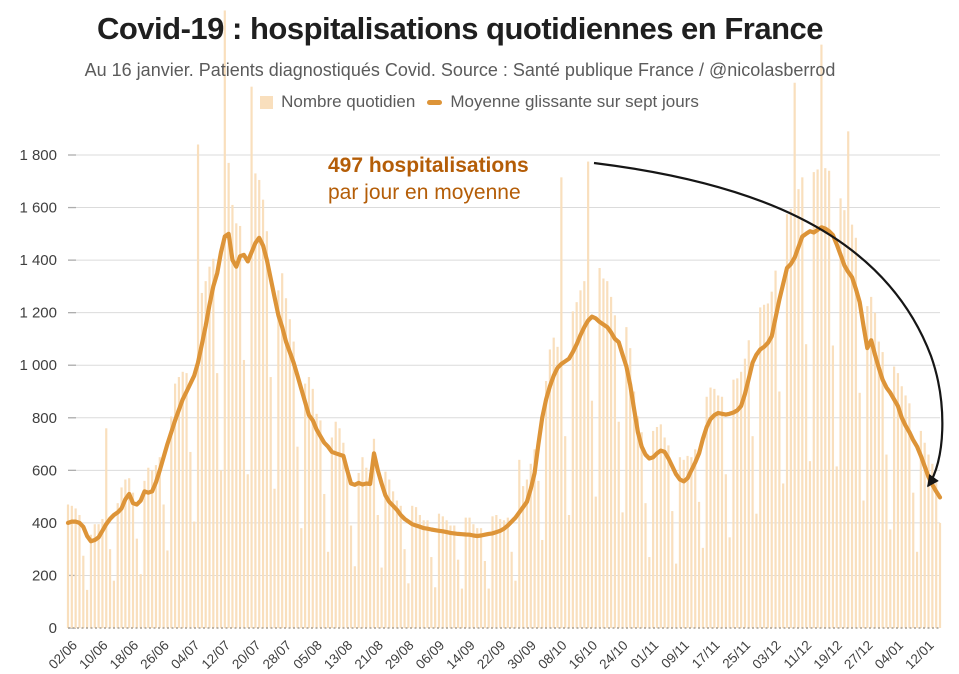 This screenshot has height=674, width=959. What do you see at coordinates (154, 655) in the screenshot?
I see `x-tick-label: 26/06` at bounding box center [154, 655].